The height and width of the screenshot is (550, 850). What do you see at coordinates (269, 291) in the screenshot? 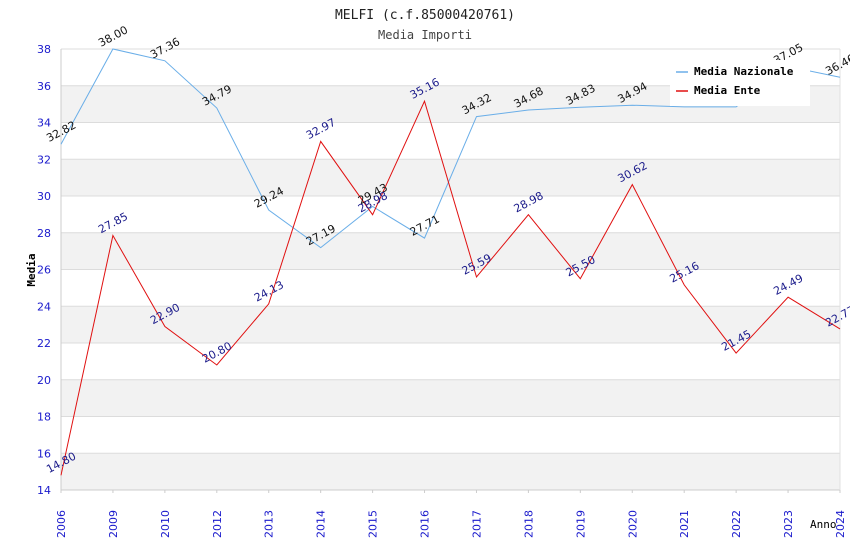
I see `data-label-ente: 24.13` at bounding box center [269, 291].